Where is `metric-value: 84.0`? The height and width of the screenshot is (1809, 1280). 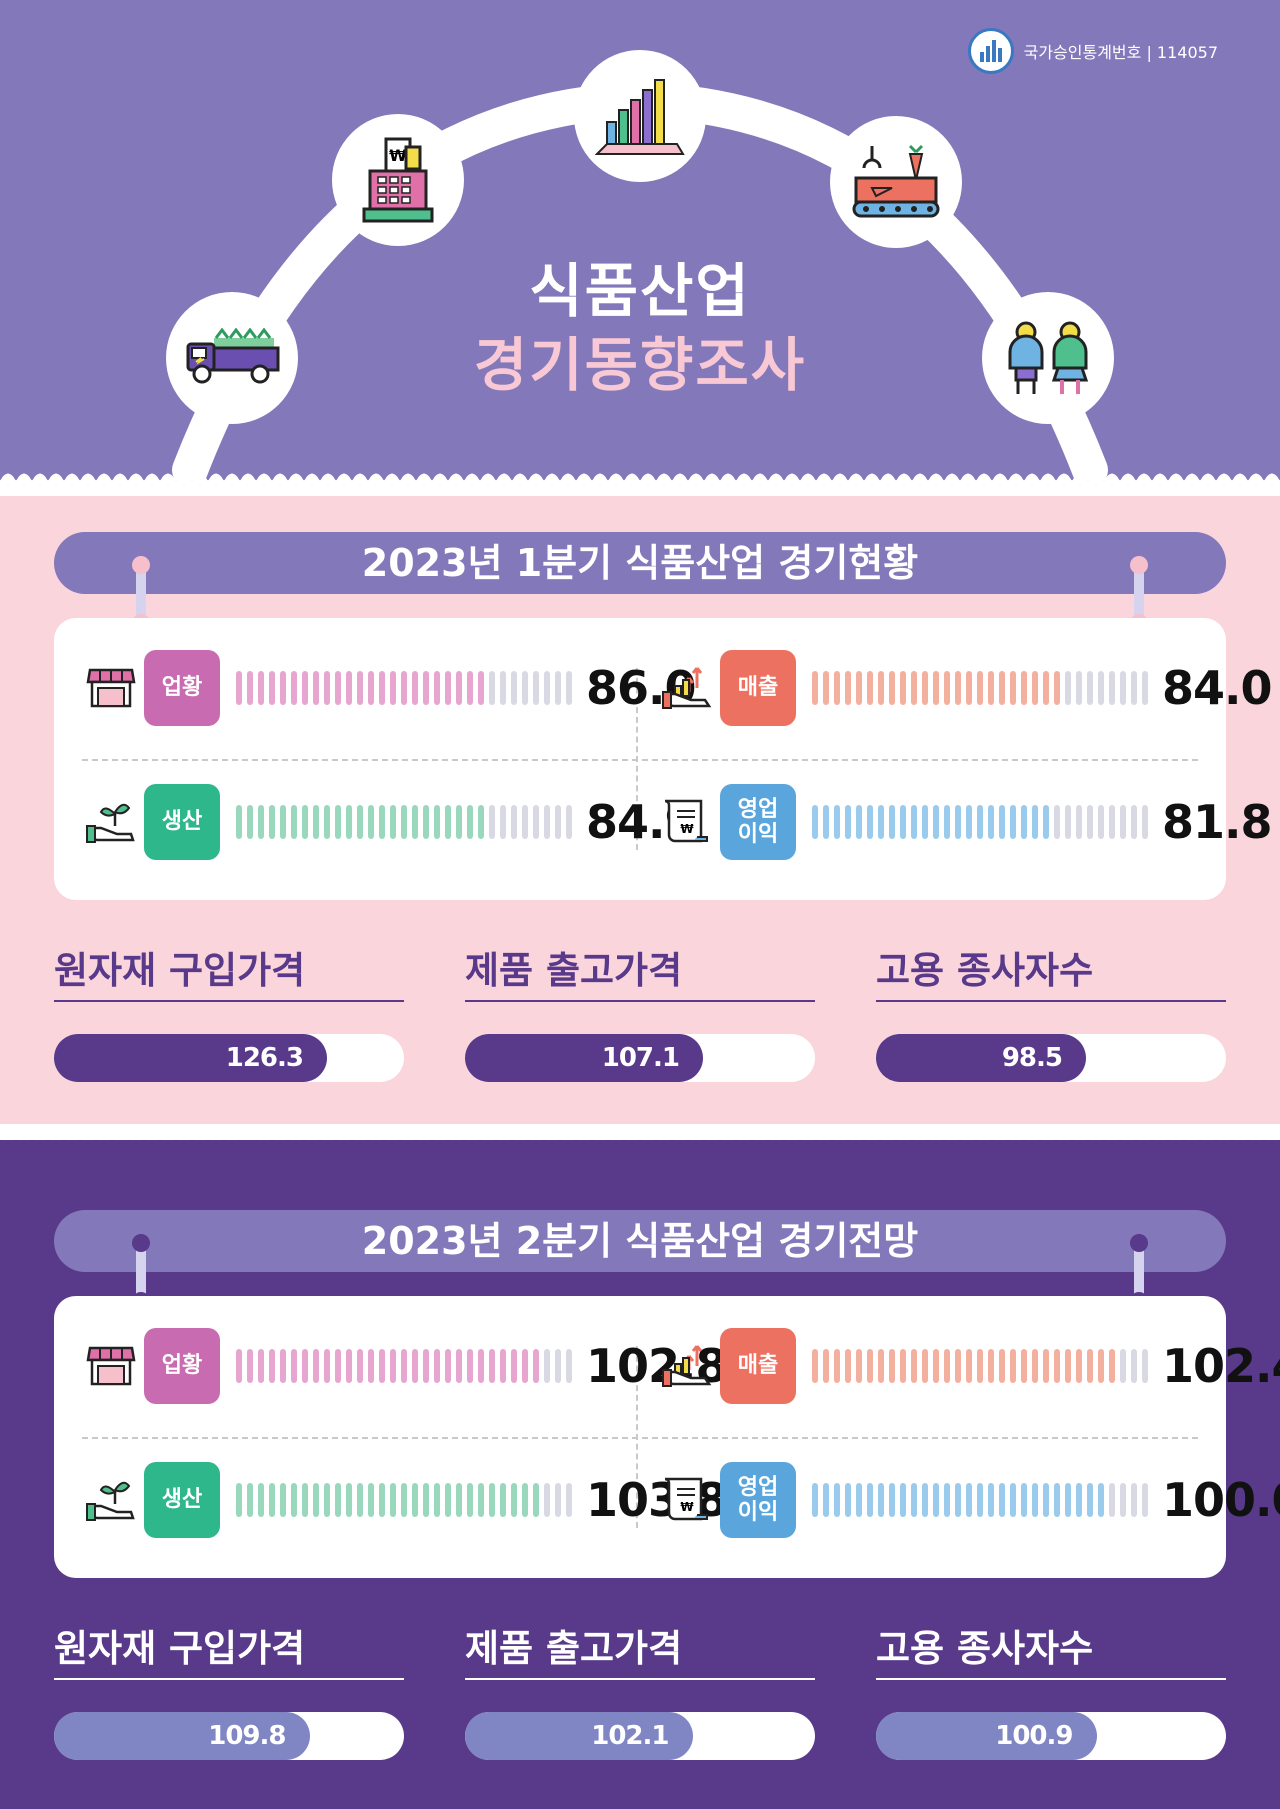 metric-value: 84.0 is located at coordinates (1217, 688).